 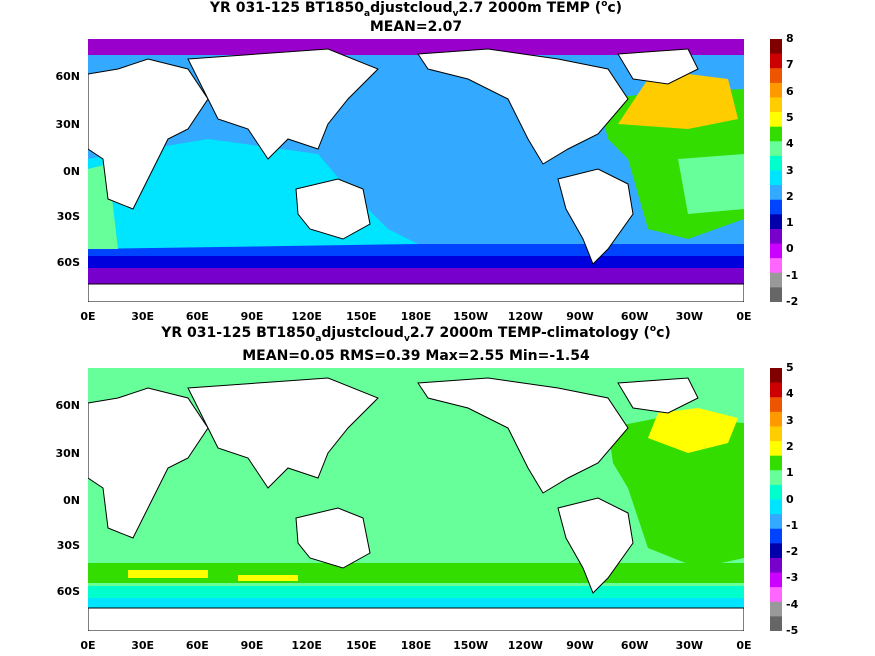 What do you see at coordinates (792, 578) in the screenshot?
I see `colorbar-tick-label: -3` at bounding box center [792, 578].